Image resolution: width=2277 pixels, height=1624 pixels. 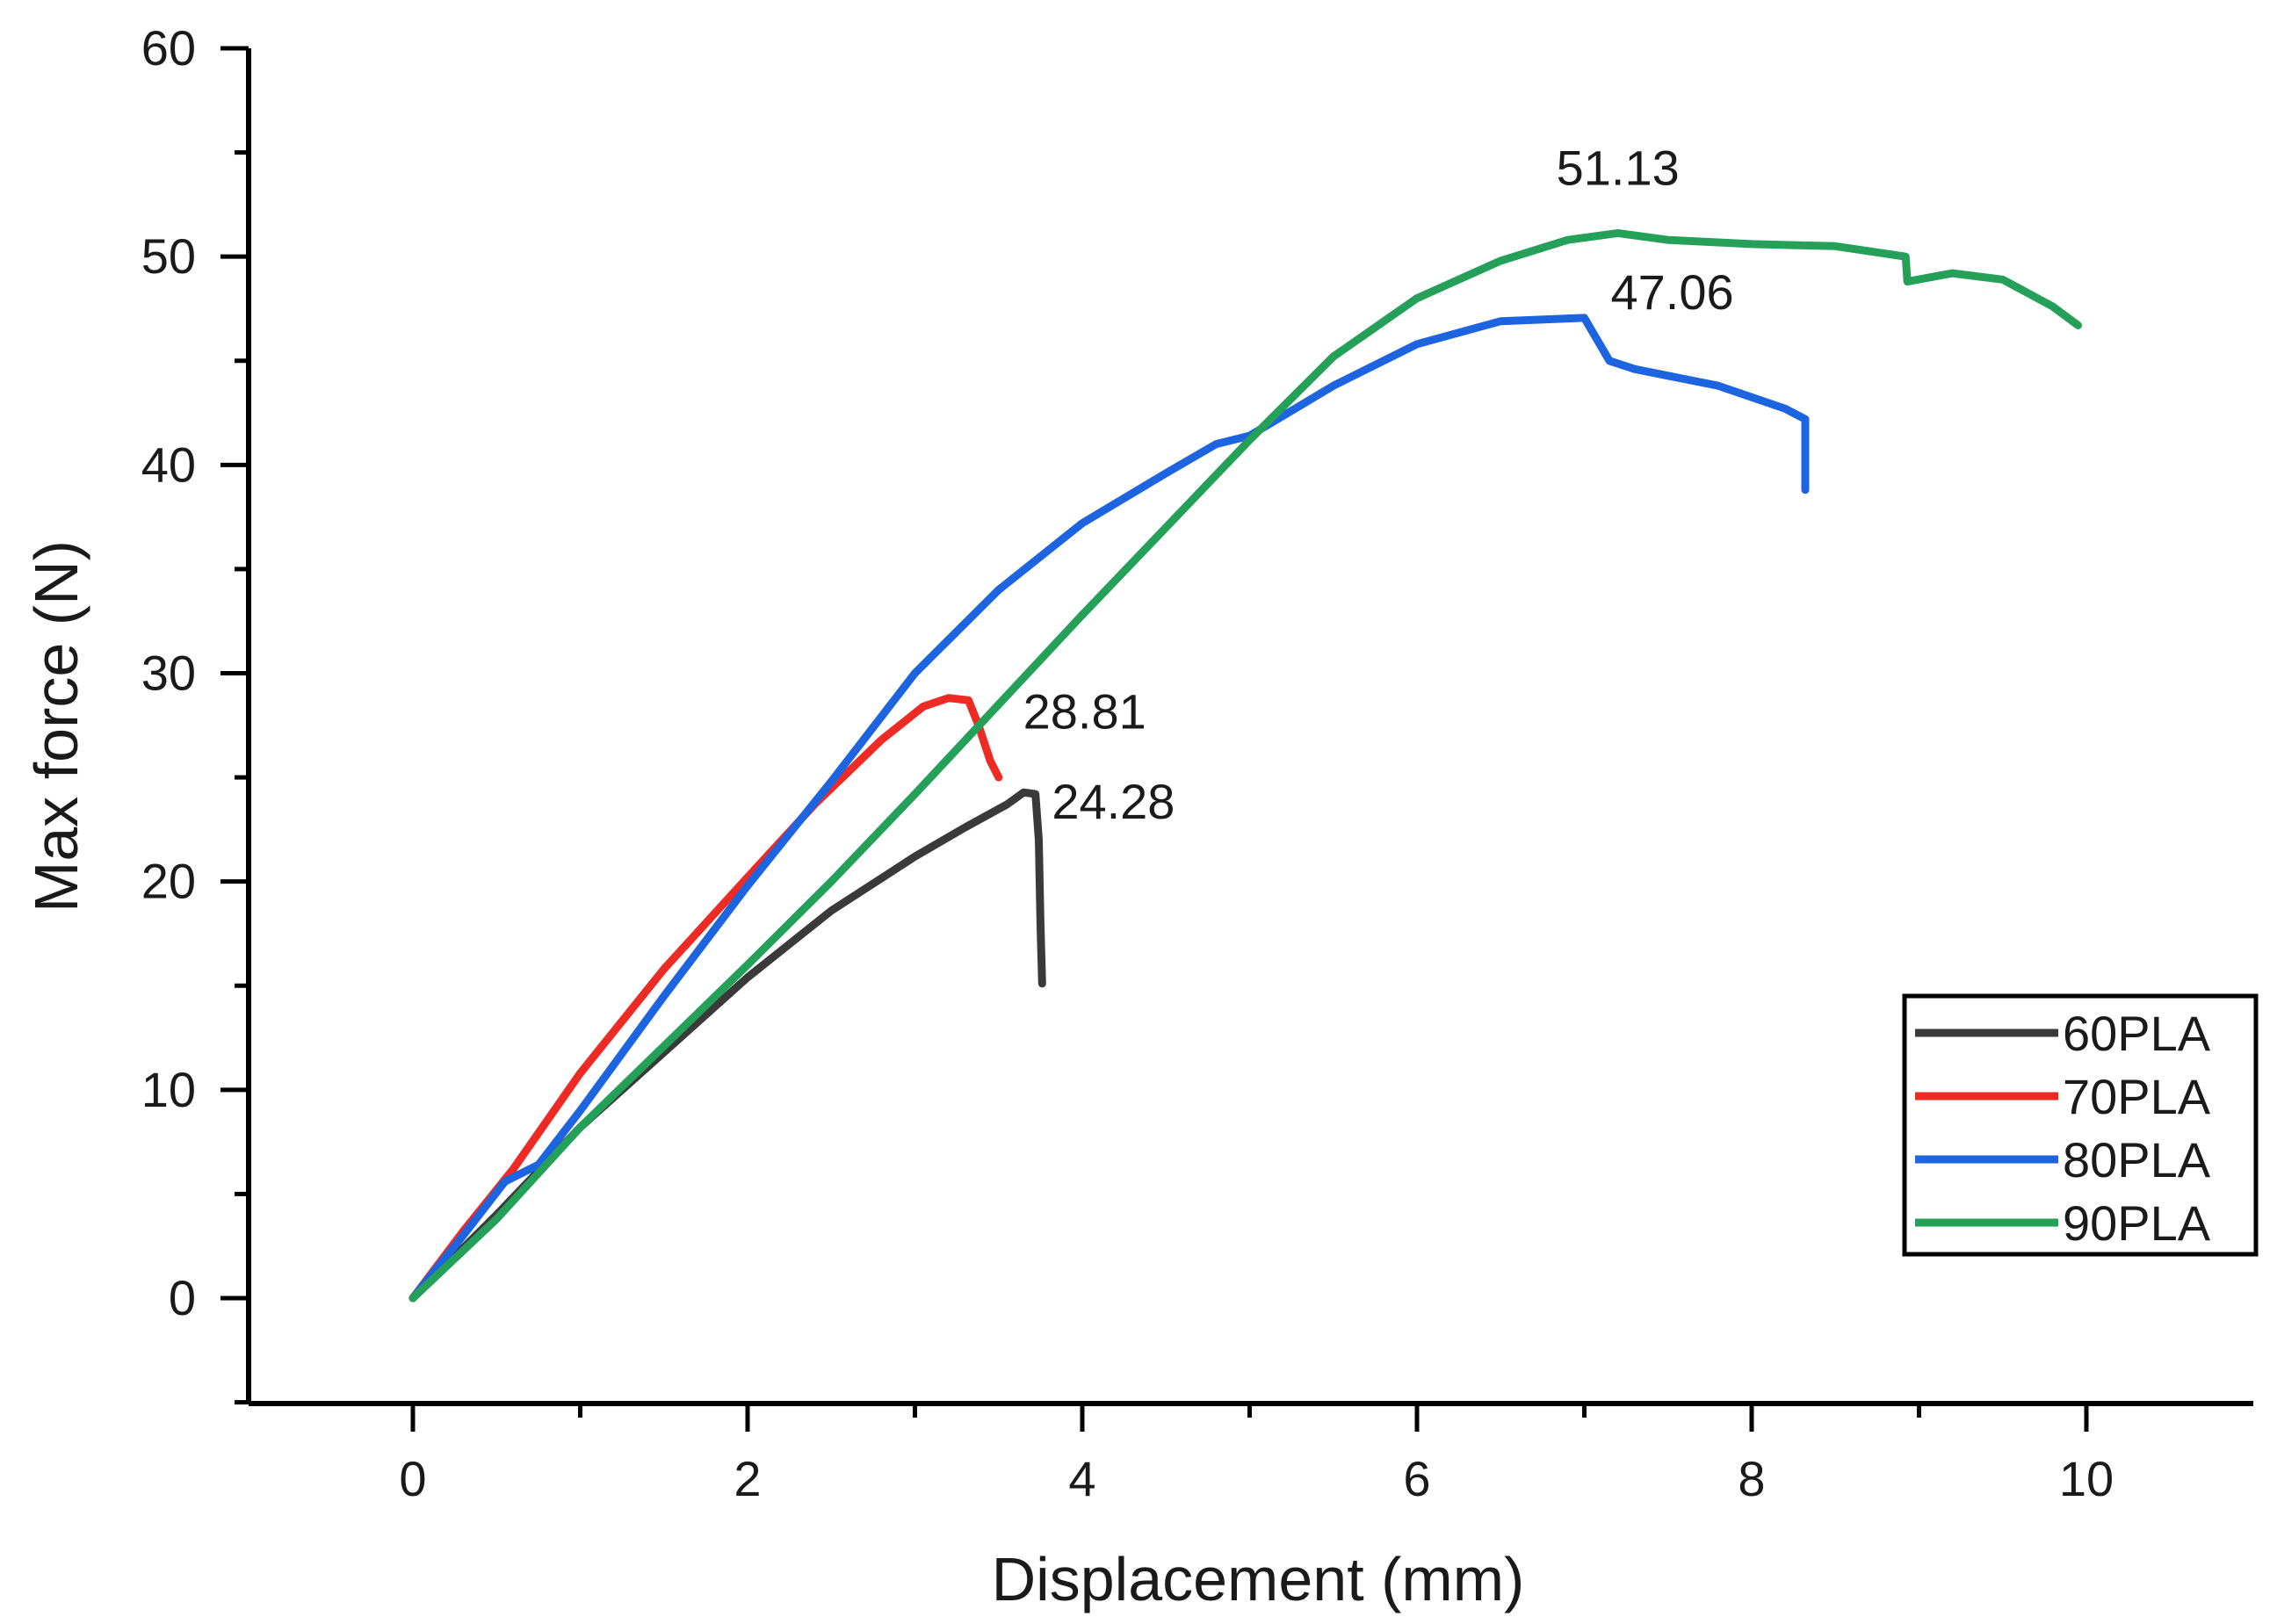 I want to click on peak-label: 47.06, so click(x=1673, y=292).